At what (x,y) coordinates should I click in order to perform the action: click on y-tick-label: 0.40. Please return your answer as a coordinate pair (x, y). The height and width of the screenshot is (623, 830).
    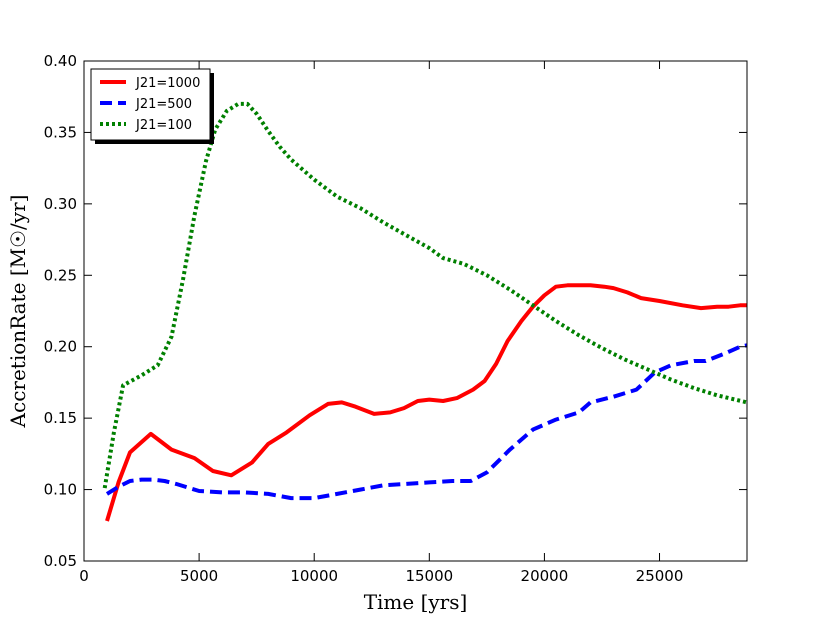
    Looking at the image, I should click on (60, 61).